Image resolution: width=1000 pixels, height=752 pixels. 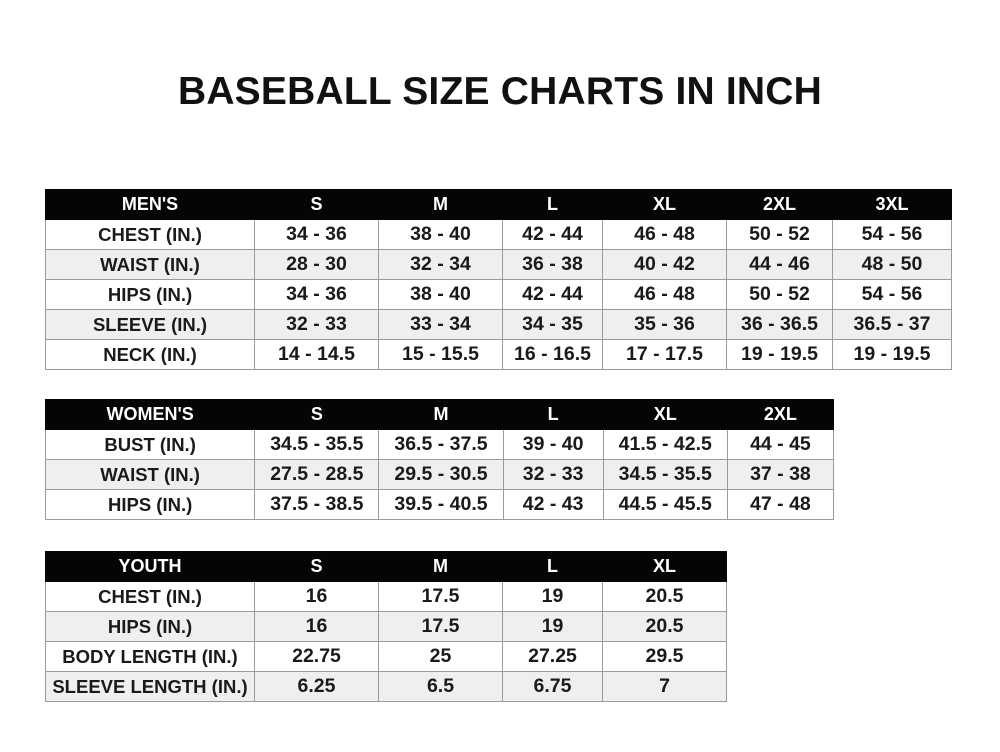 I want to click on size-value: 27.5 - 28.5, so click(x=317, y=474).